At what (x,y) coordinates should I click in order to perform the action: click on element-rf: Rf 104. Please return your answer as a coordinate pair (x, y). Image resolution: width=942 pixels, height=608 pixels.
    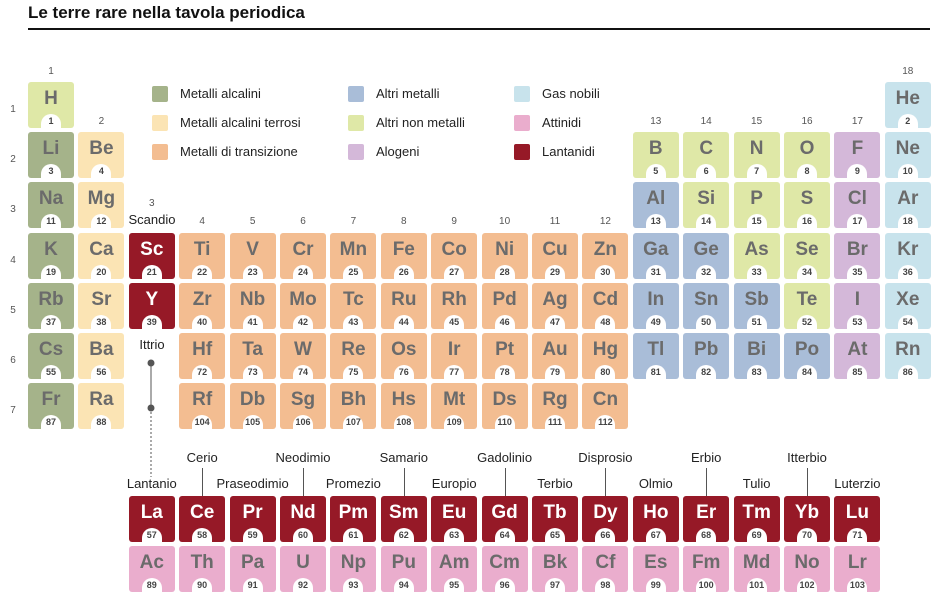
    Looking at the image, I should click on (202, 406).